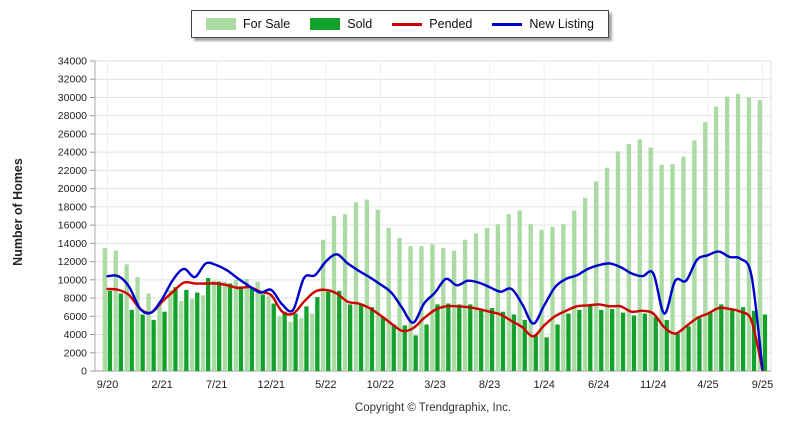 Image resolution: width=800 pixels, height=434 pixels. What do you see at coordinates (72, 153) in the screenshot?
I see `svg-text: 24000` at bounding box center [72, 153].